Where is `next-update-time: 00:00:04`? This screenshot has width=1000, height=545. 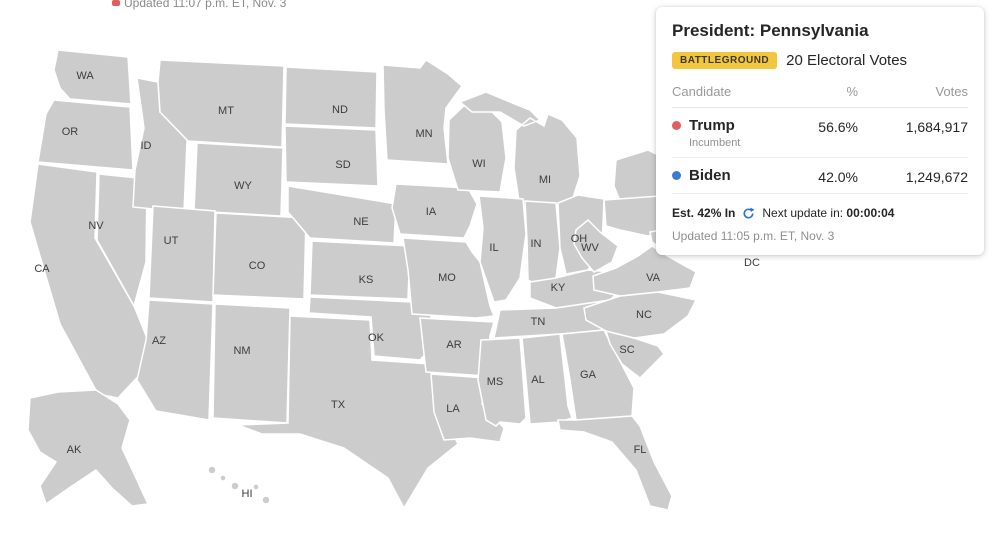
next-update-time: 00:00:04 is located at coordinates (870, 213).